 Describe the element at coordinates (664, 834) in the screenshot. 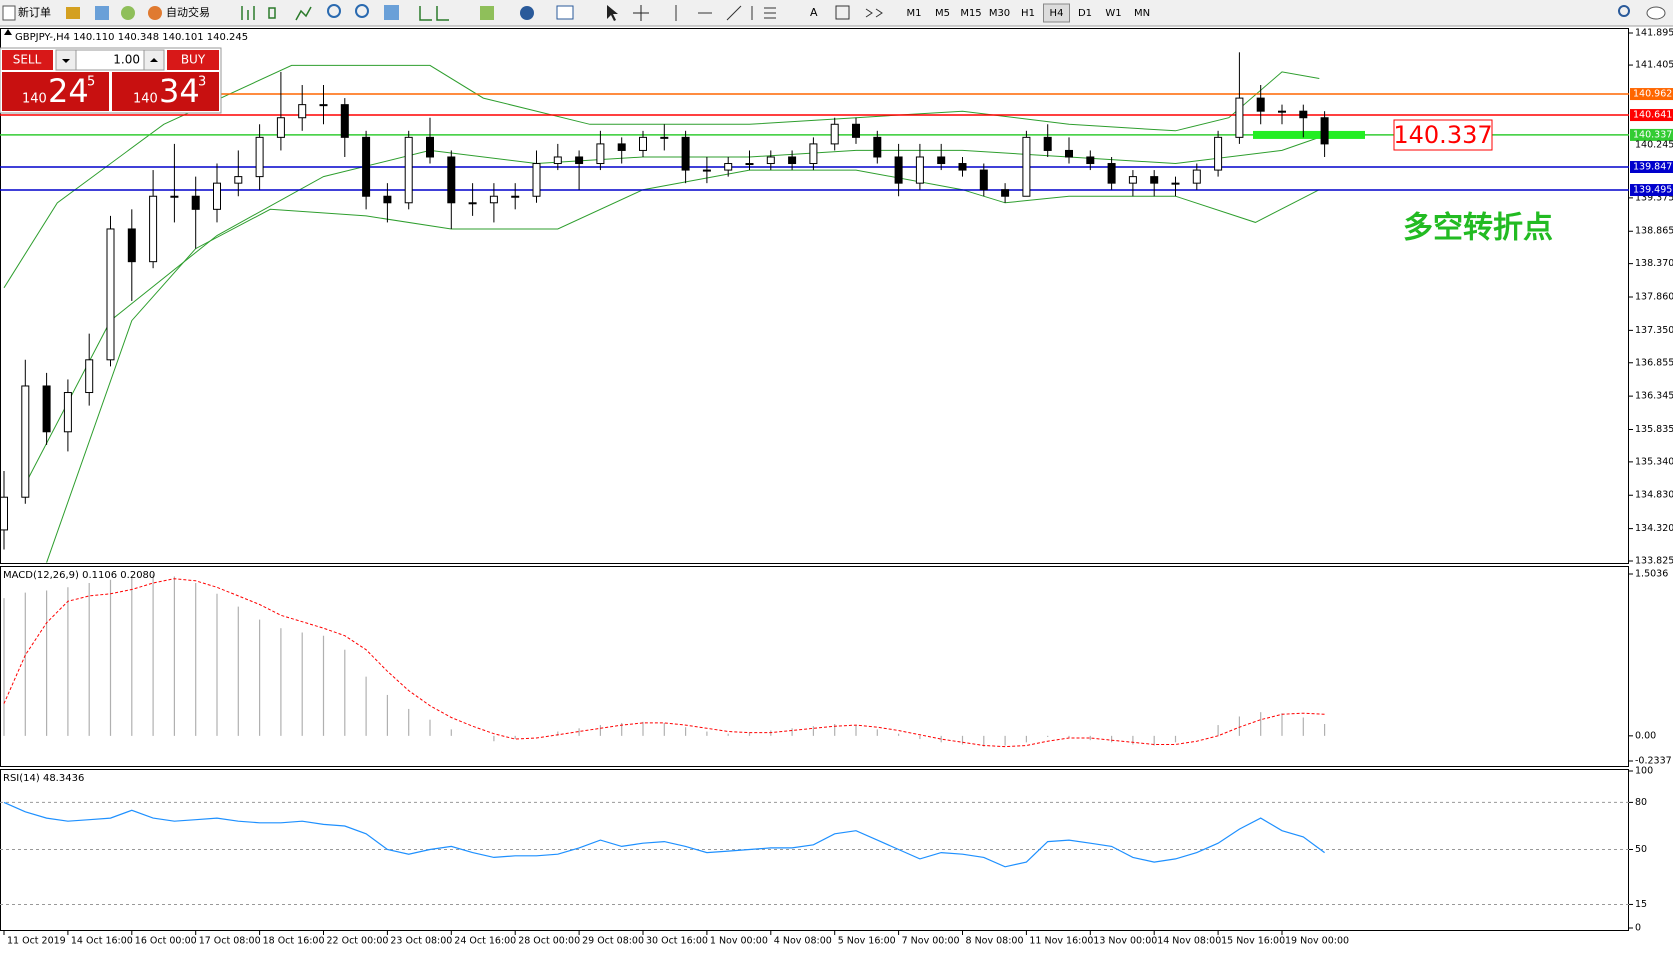

I see `rsi-line` at that location.